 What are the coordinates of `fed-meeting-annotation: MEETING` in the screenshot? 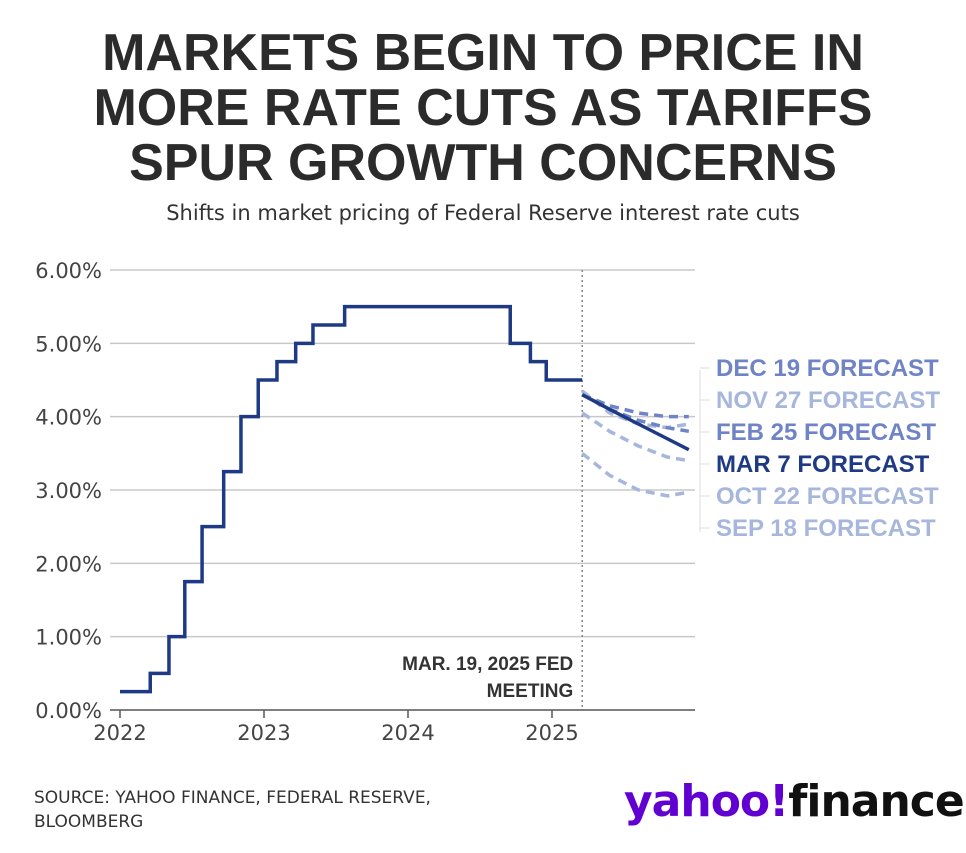 It's located at (530, 691).